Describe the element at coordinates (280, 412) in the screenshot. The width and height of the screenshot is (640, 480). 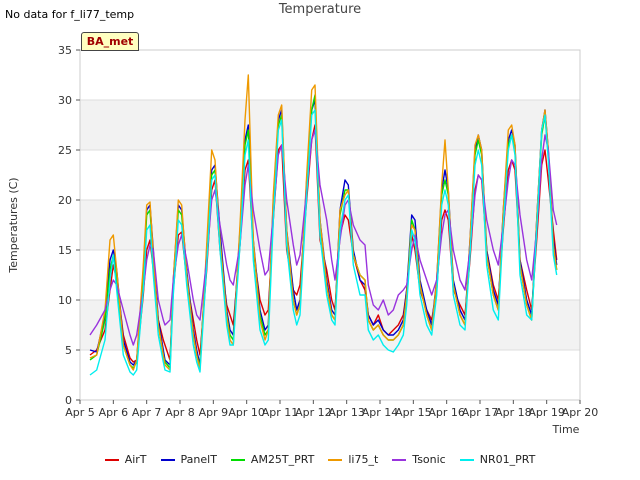
I see `x-tick-label: Apr 11` at that location.